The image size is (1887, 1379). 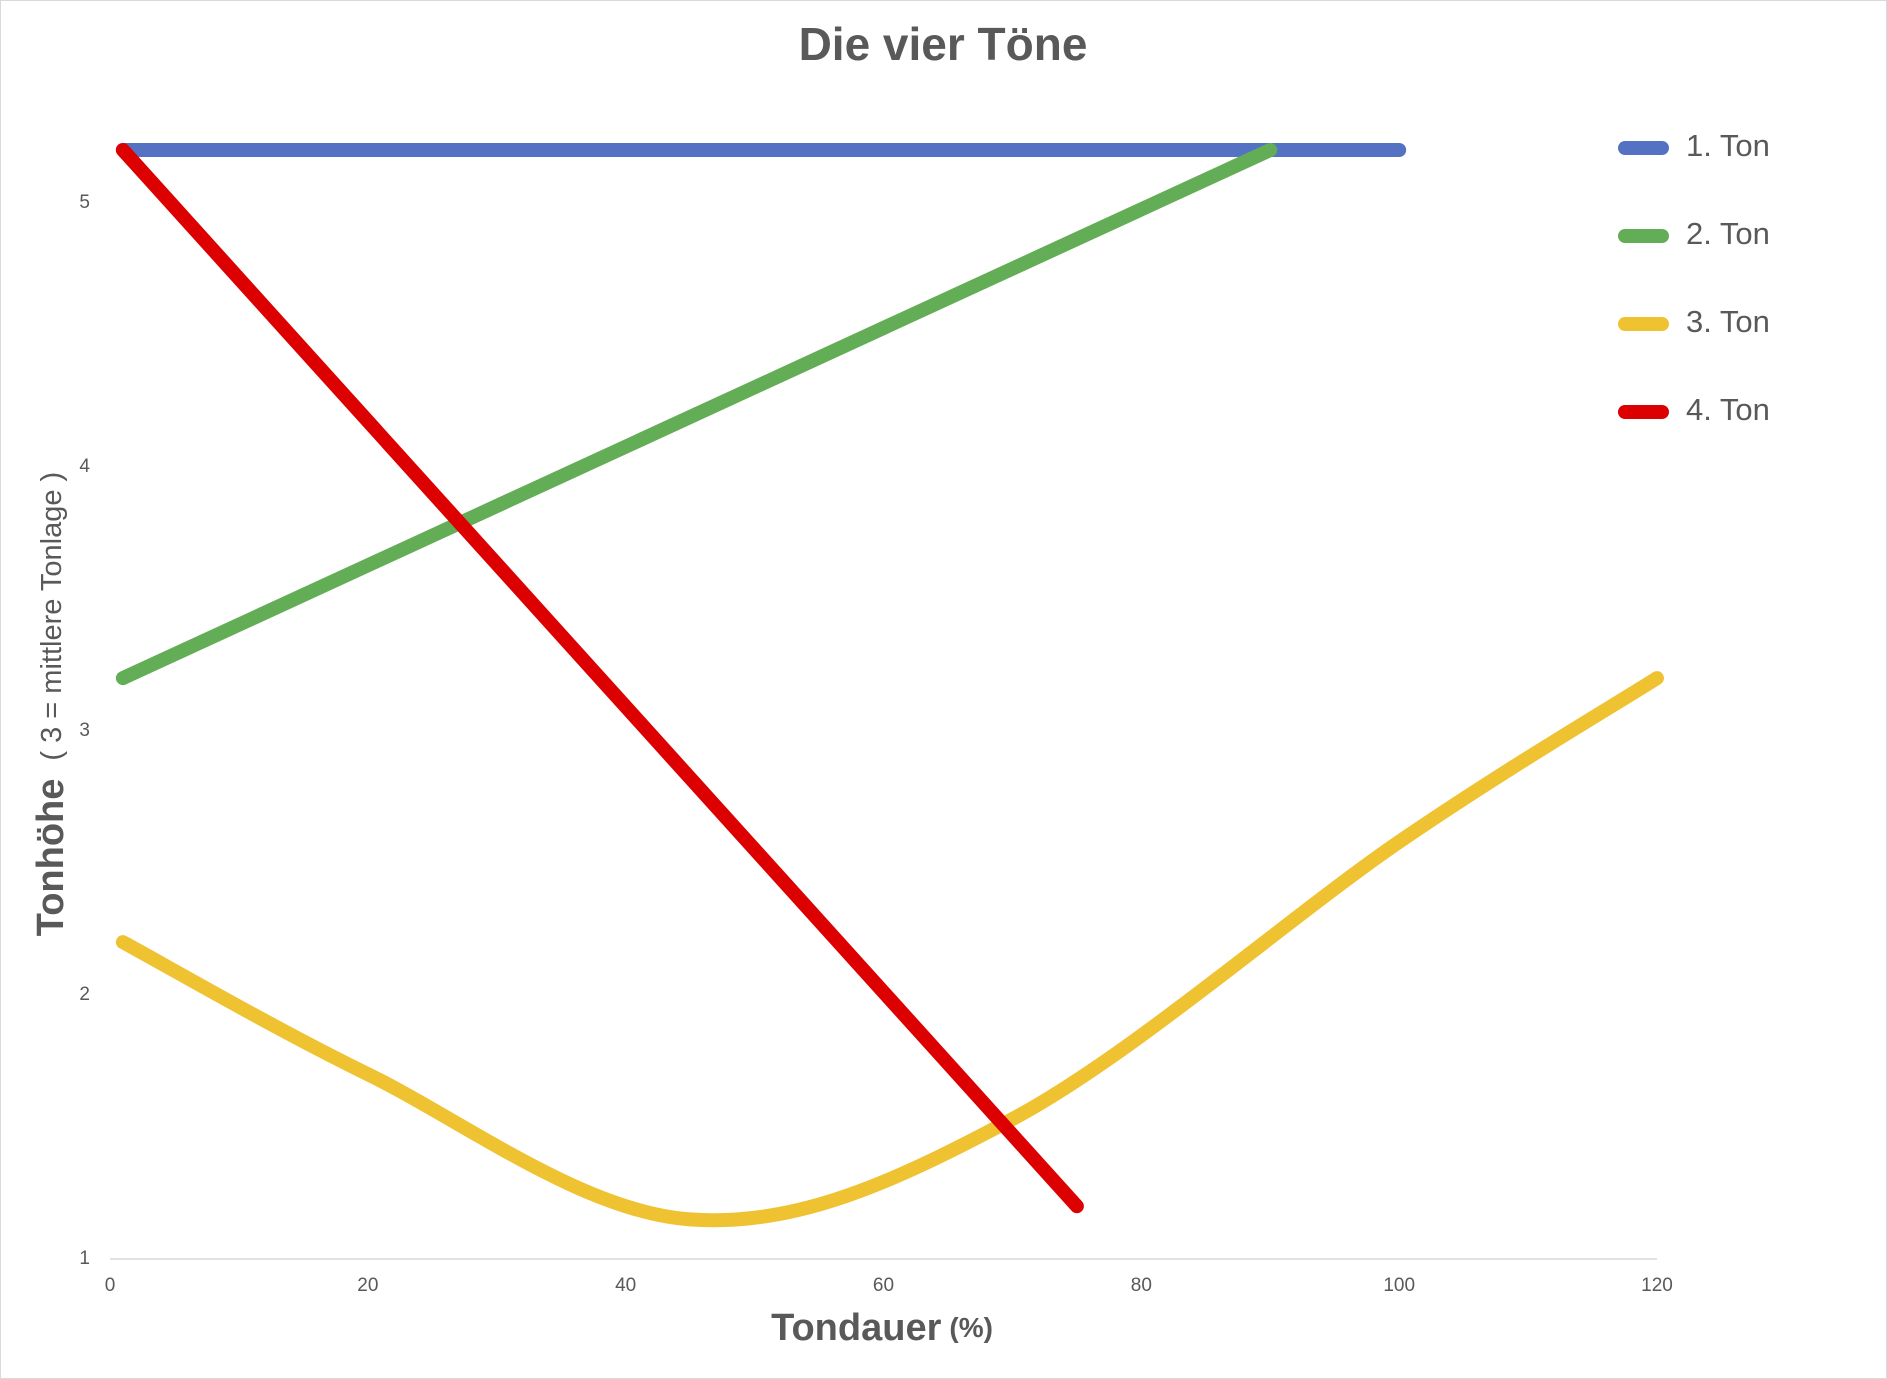 I want to click on legend-label: 3. Ton, so click(x=1728, y=321).